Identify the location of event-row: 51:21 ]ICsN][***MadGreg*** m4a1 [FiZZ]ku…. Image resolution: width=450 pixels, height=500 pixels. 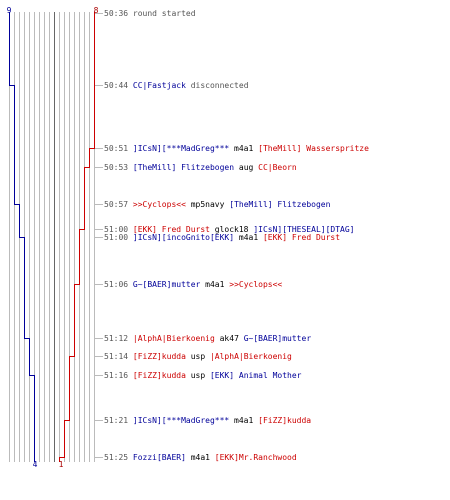
(207, 420).